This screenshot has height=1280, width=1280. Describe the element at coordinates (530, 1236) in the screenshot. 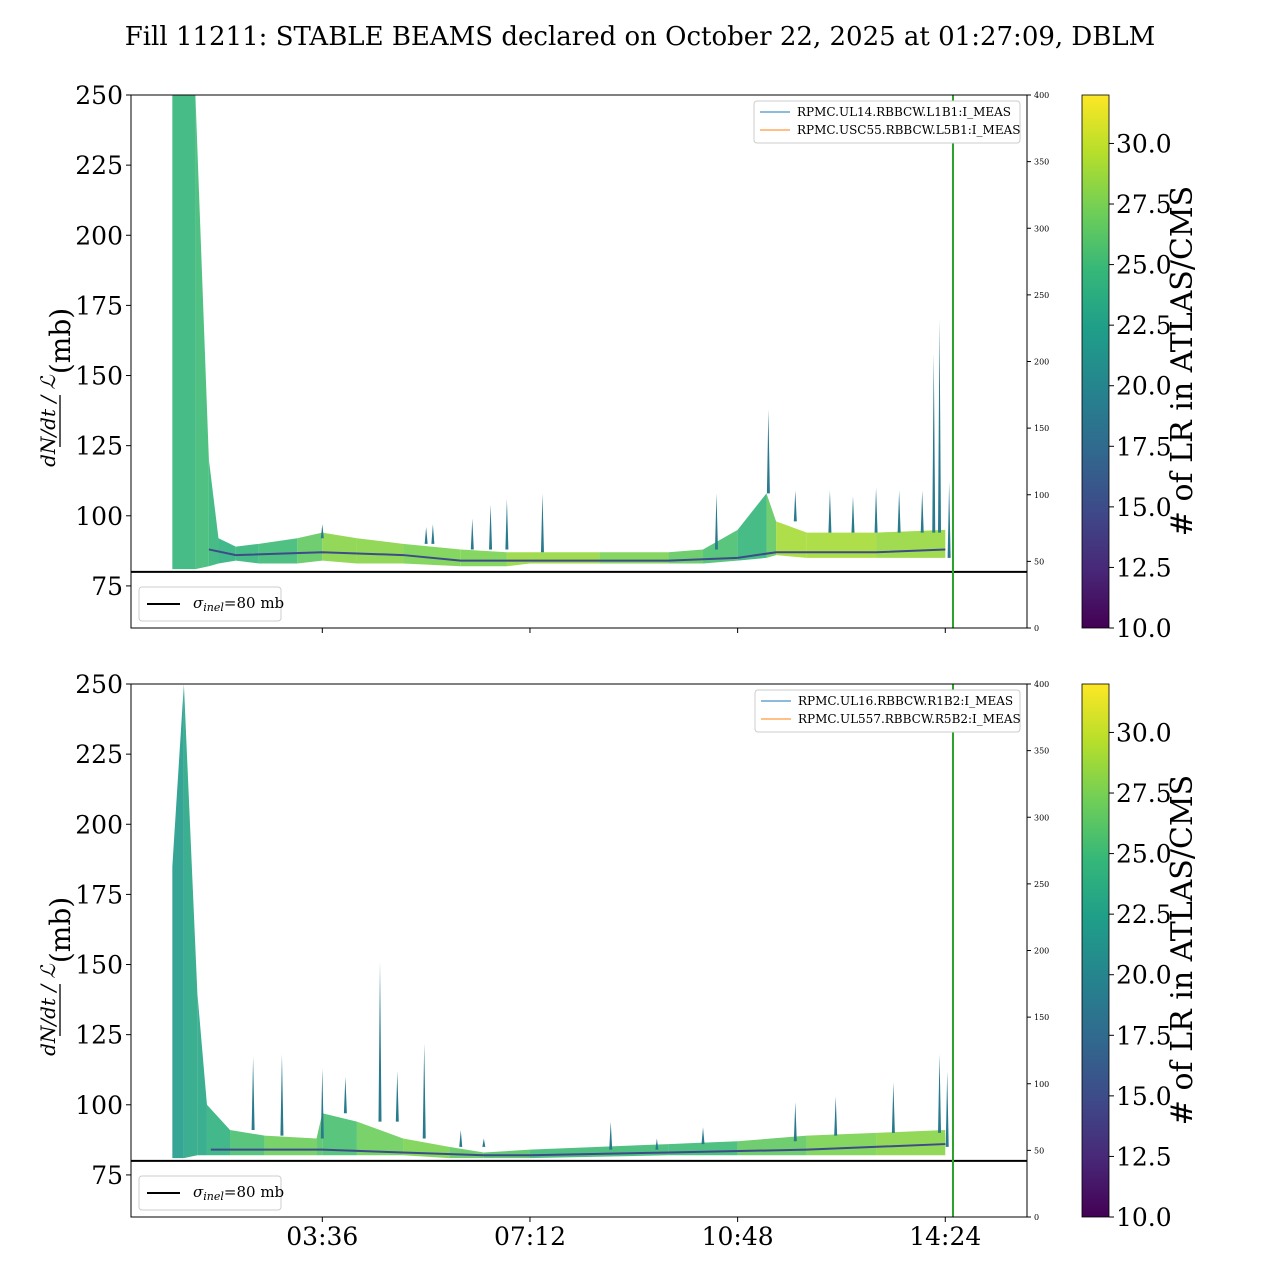

I see `x-tick-label: 07:12` at that location.